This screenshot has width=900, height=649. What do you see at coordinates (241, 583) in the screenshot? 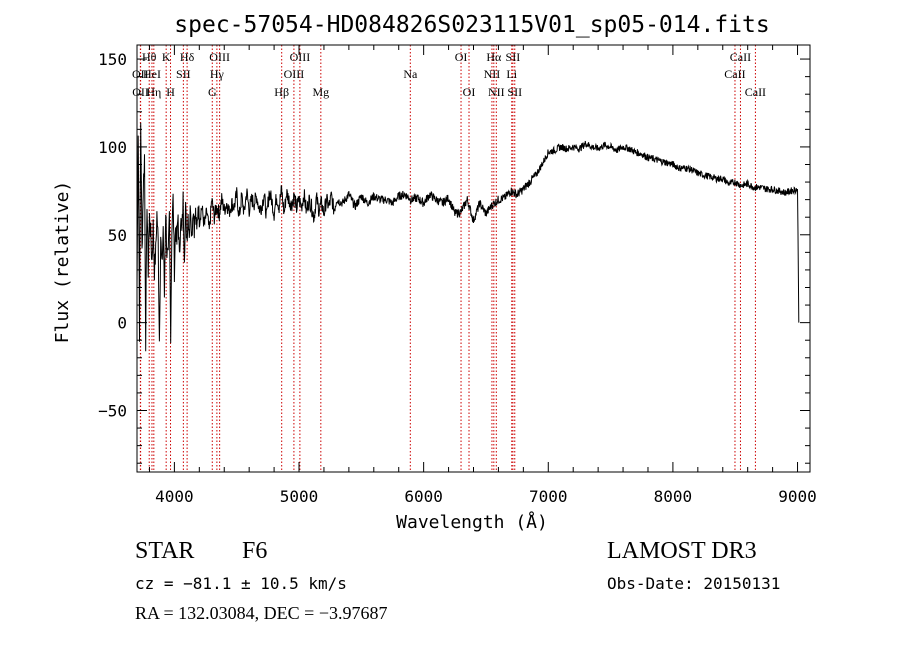
I see `redshift-value: cz = −81.1 ± 10.5 km/s` at bounding box center [241, 583].